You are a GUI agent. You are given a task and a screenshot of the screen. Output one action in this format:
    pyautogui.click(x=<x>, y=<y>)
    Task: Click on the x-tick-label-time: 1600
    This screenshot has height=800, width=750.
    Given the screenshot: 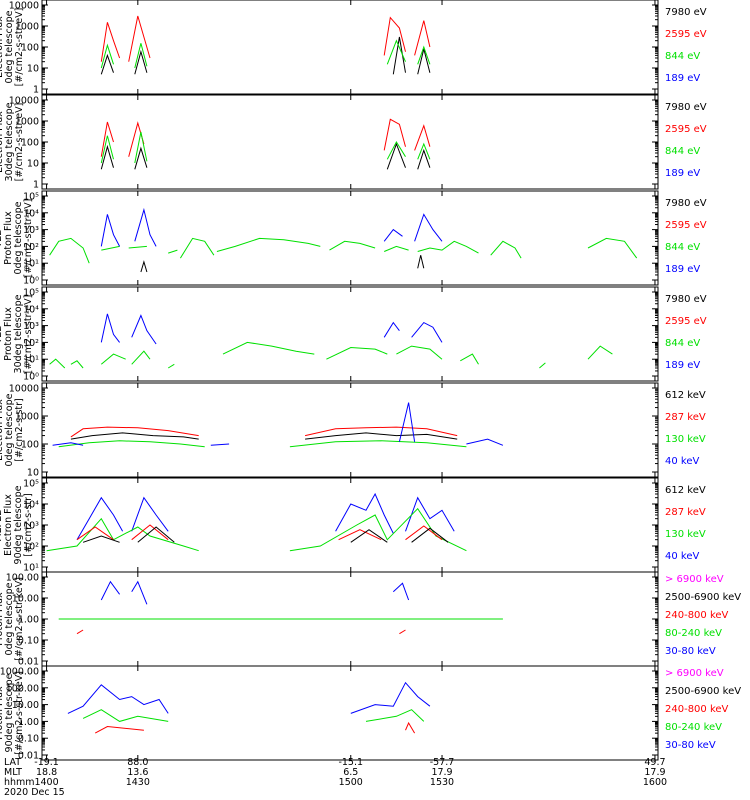 What is the action you would take?
    pyautogui.click(x=655, y=782)
    